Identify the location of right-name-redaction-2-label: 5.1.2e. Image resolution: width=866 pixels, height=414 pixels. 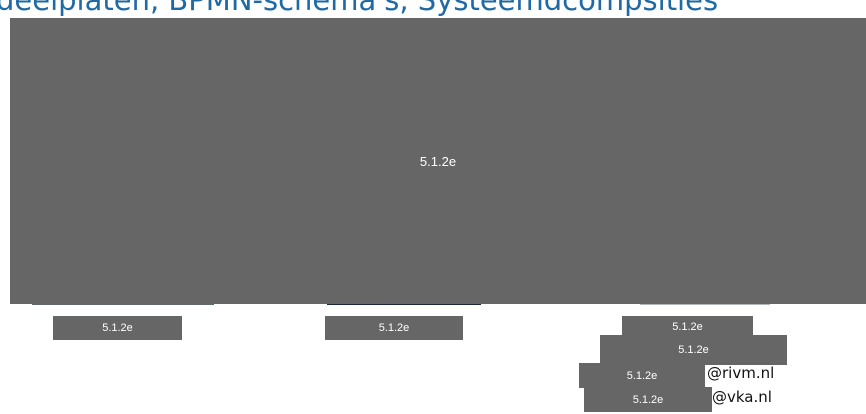
(693, 350).